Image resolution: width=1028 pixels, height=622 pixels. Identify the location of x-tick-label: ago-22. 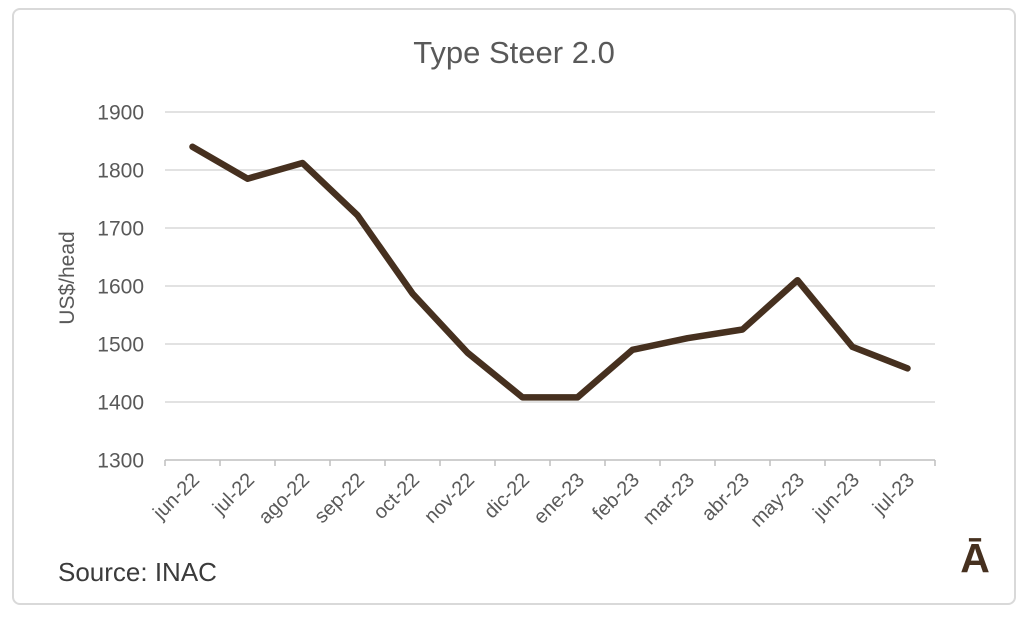
(284, 499).